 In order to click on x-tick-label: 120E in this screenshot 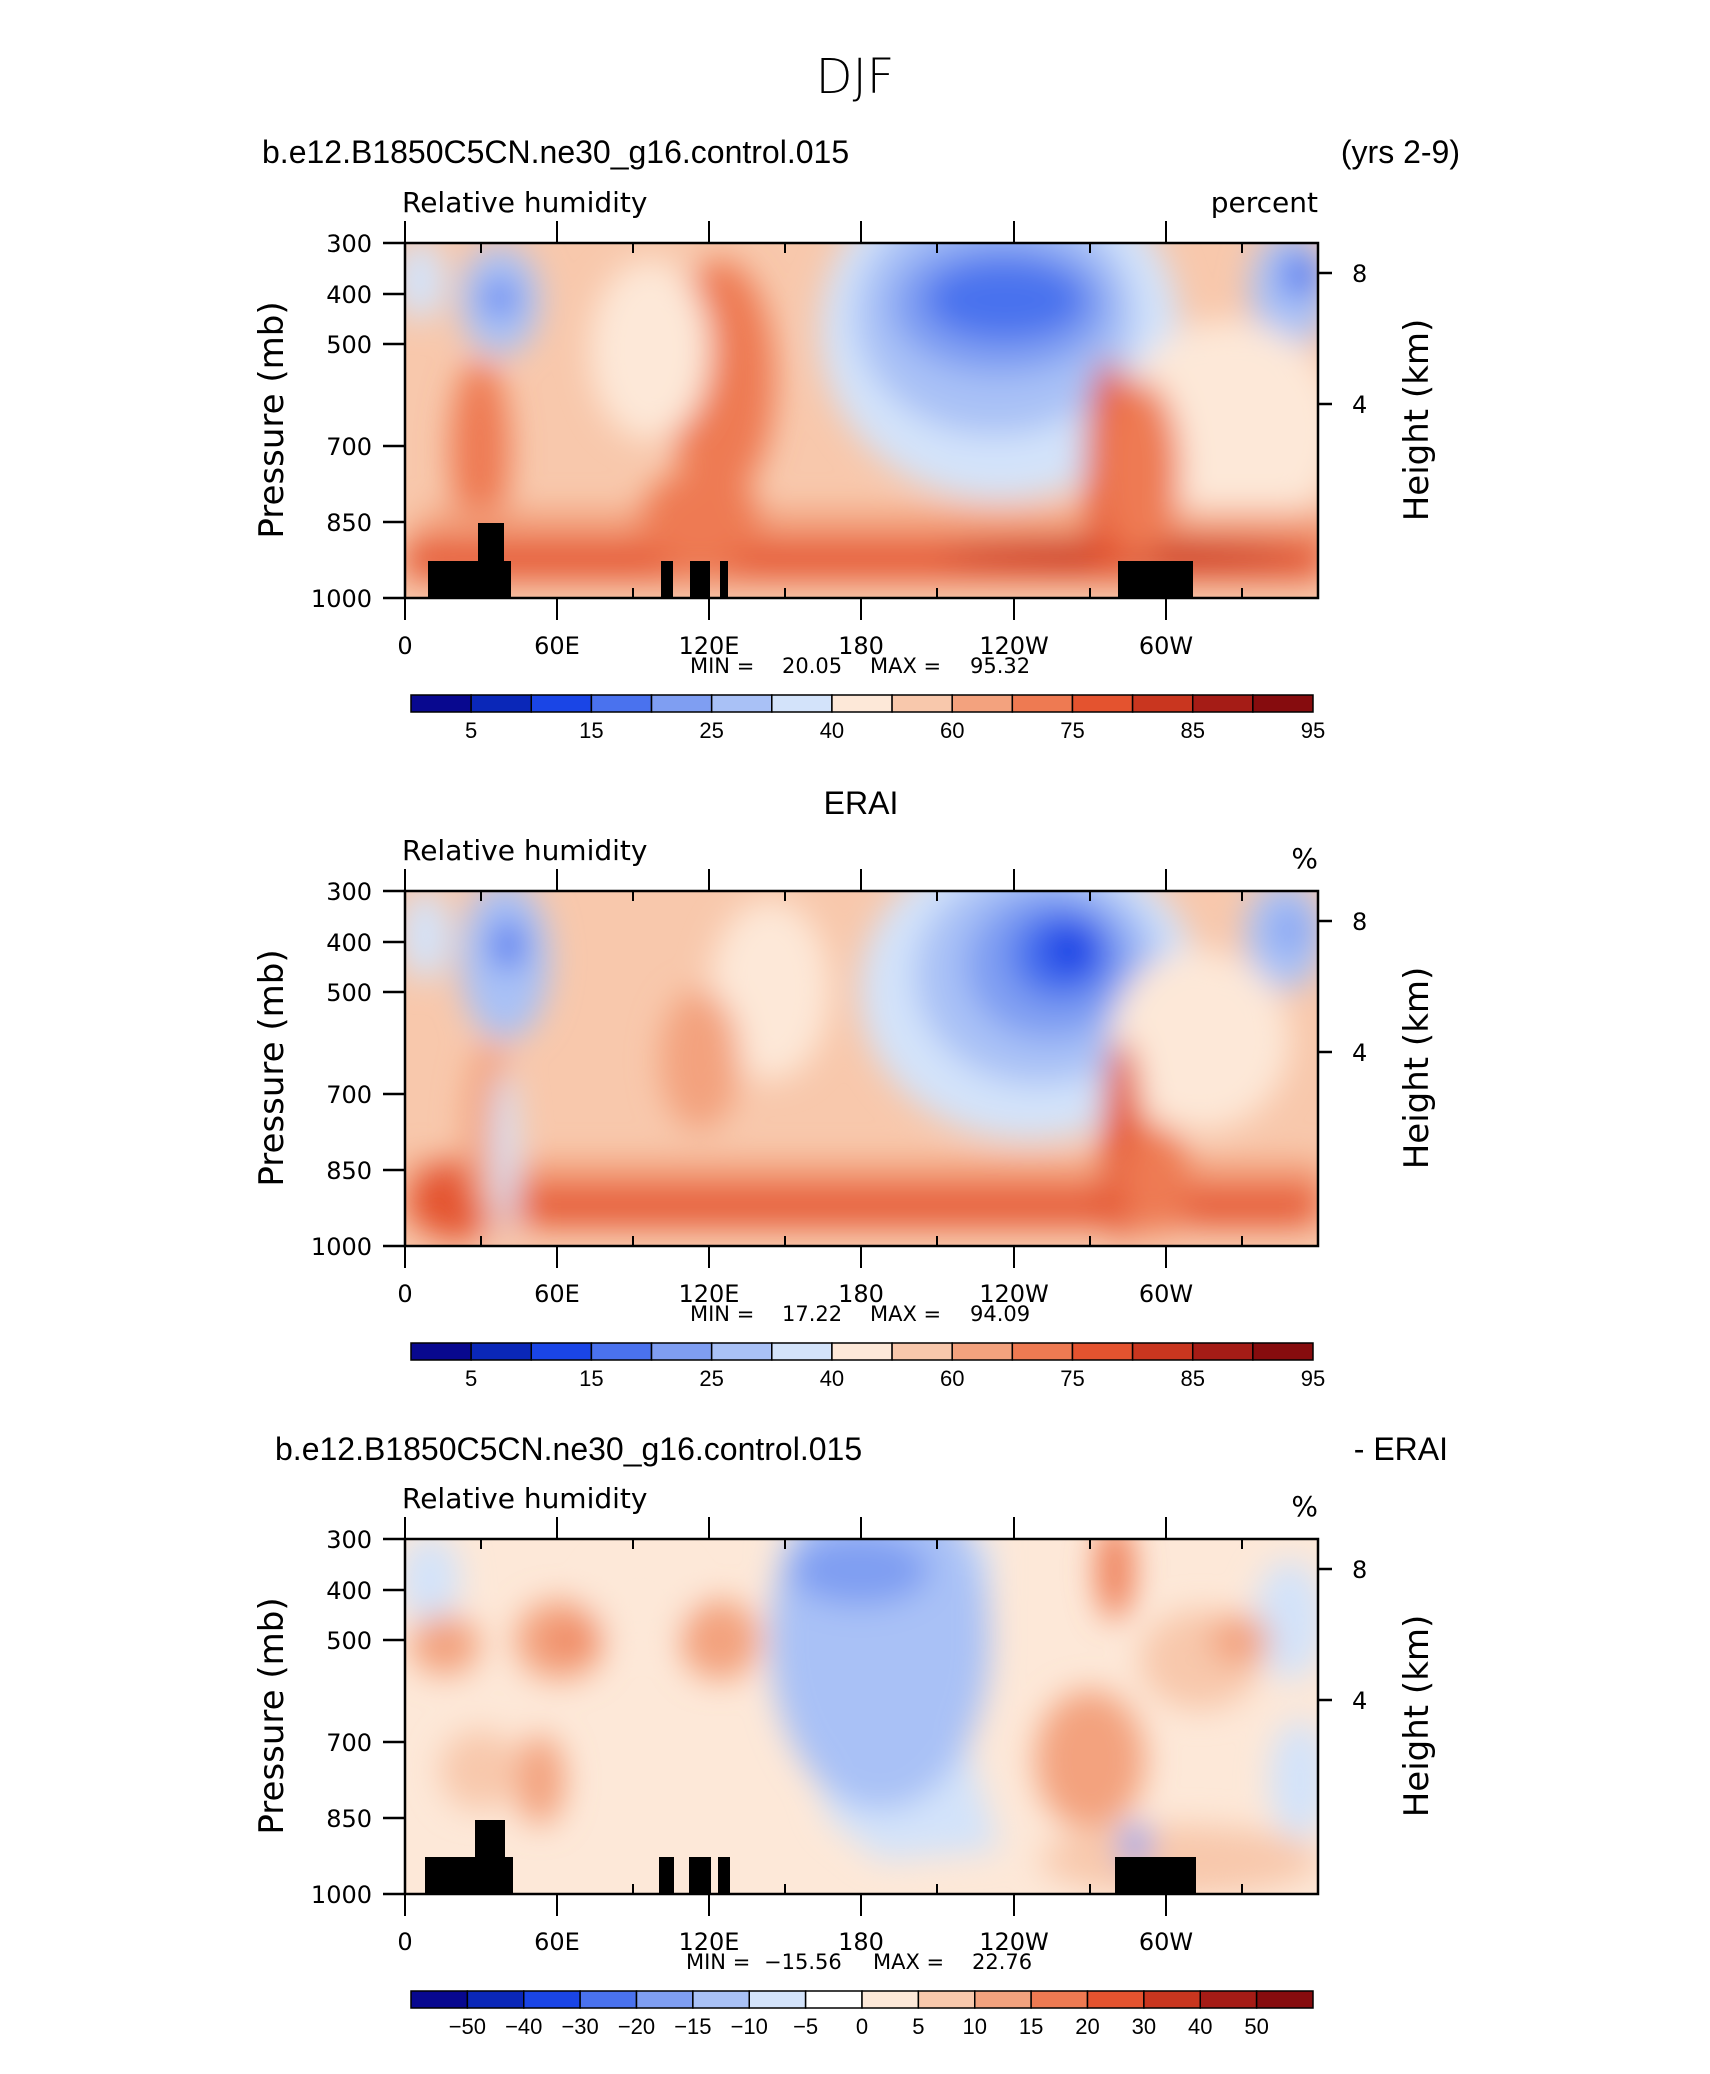, I will do `click(709, 646)`.